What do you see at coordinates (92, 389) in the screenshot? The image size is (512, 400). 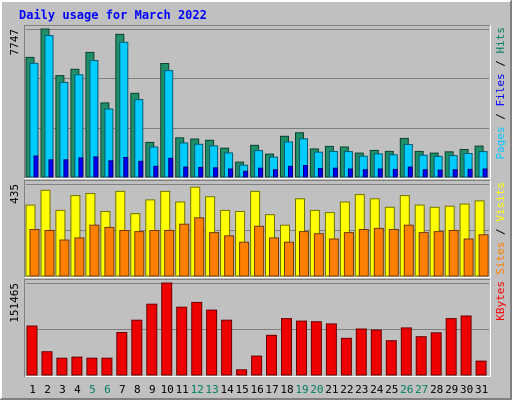 I see `x-tick-label-day-5: 5` at bounding box center [92, 389].